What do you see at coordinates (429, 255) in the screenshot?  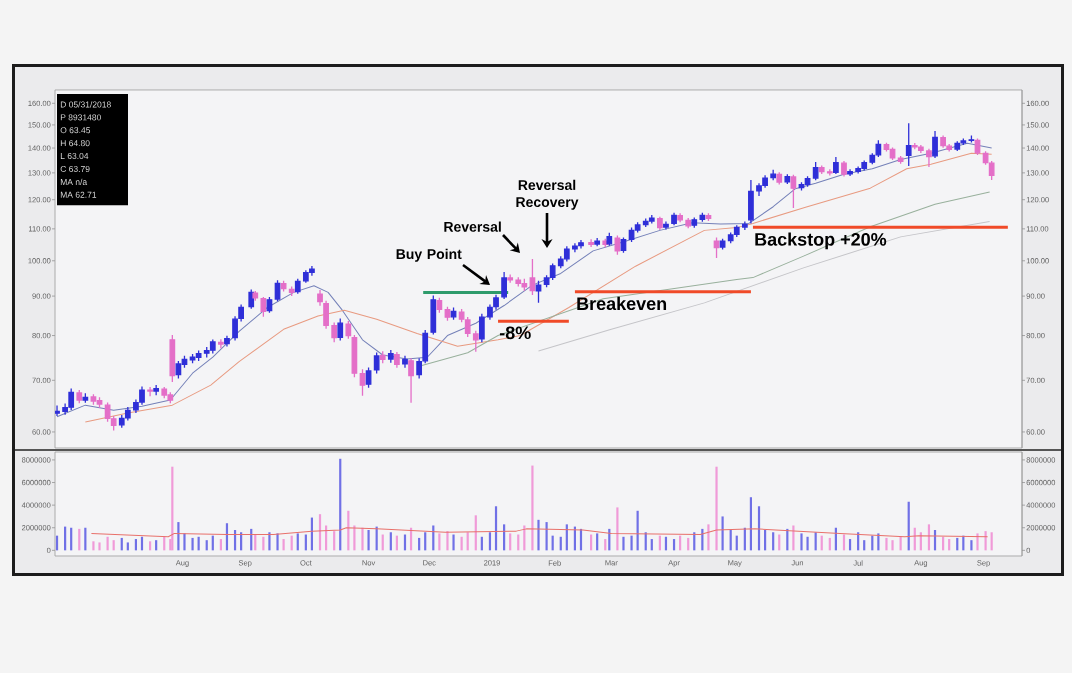 I see `annotation: Buy Point` at bounding box center [429, 255].